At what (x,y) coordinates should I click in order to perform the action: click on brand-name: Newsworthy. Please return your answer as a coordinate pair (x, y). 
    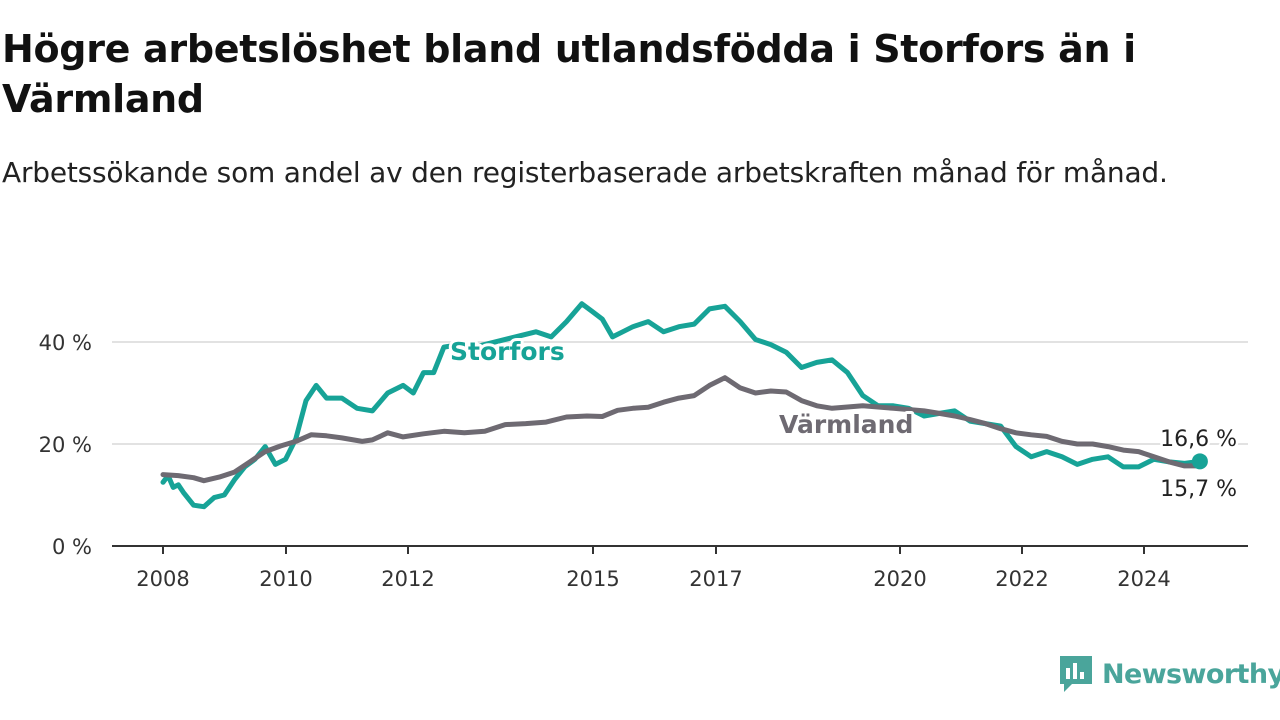
    Looking at the image, I should click on (1191, 674).